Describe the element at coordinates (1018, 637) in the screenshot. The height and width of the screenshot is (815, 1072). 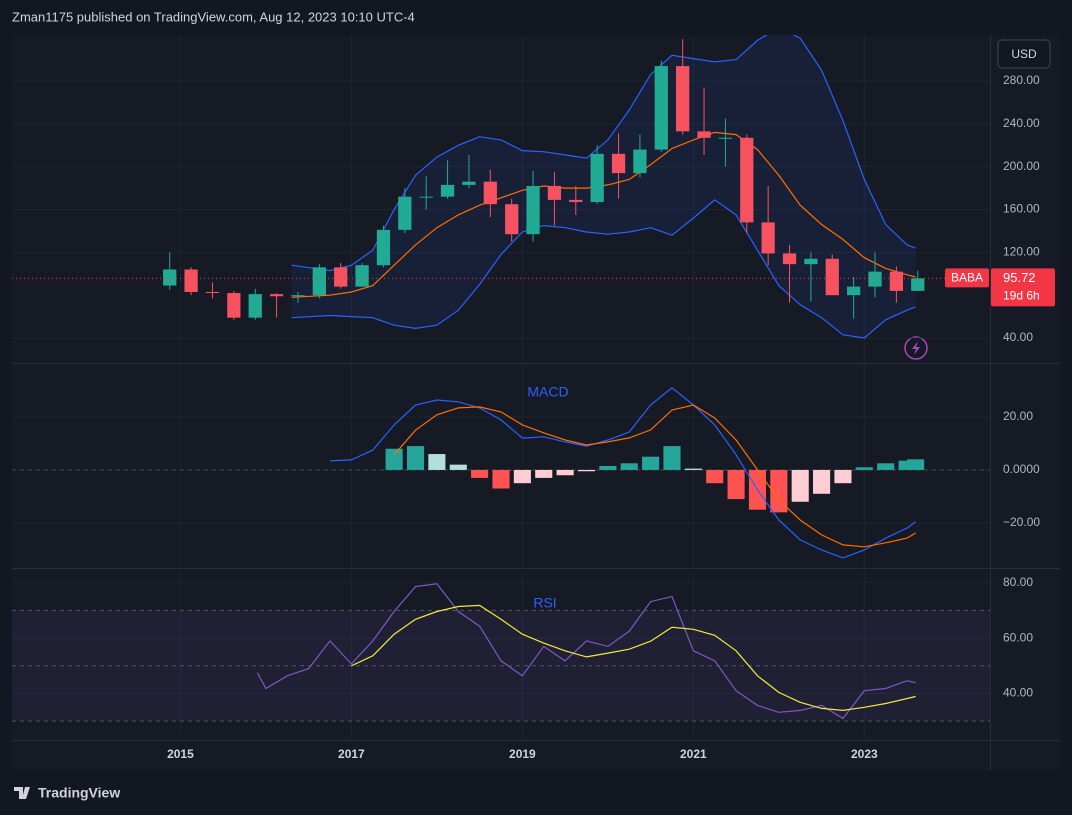
I see `y-tick-label: 60.00` at that location.